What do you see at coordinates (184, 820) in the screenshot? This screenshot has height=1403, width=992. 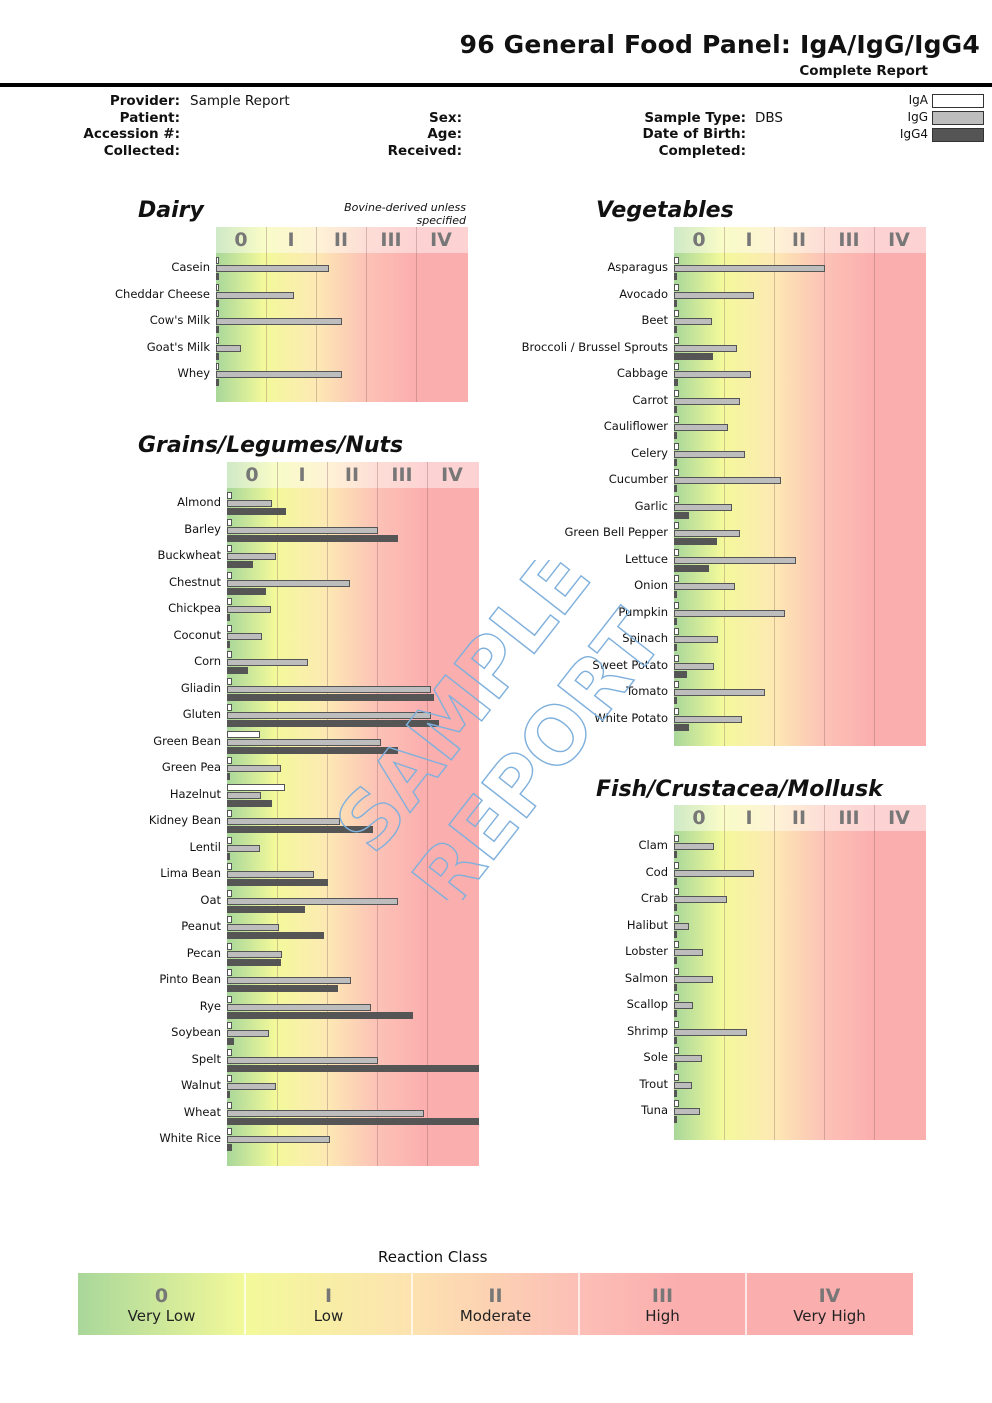 I see `food-label-kidney-bean: Kidney Bean` at bounding box center [184, 820].